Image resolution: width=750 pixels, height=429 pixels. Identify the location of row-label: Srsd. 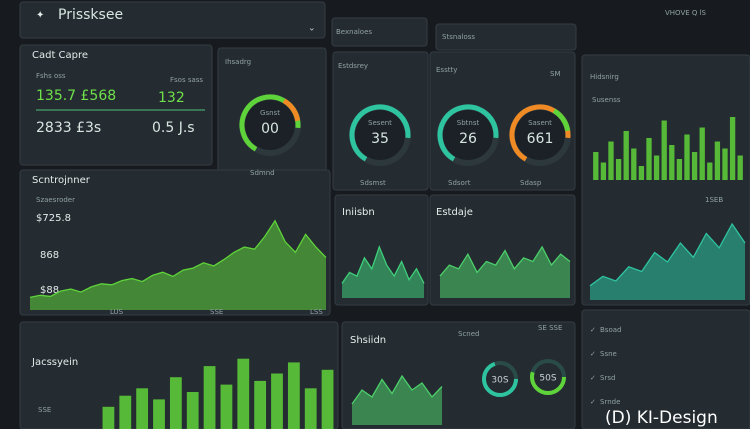
(607, 378).